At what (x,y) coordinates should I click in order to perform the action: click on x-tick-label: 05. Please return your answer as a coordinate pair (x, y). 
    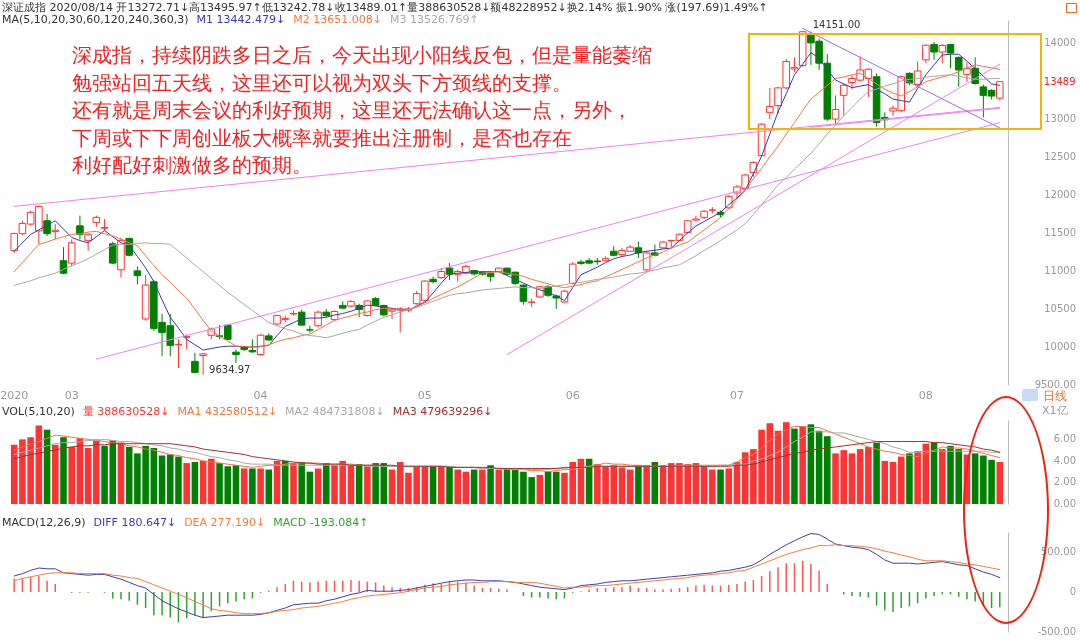
    Looking at the image, I should click on (424, 395).